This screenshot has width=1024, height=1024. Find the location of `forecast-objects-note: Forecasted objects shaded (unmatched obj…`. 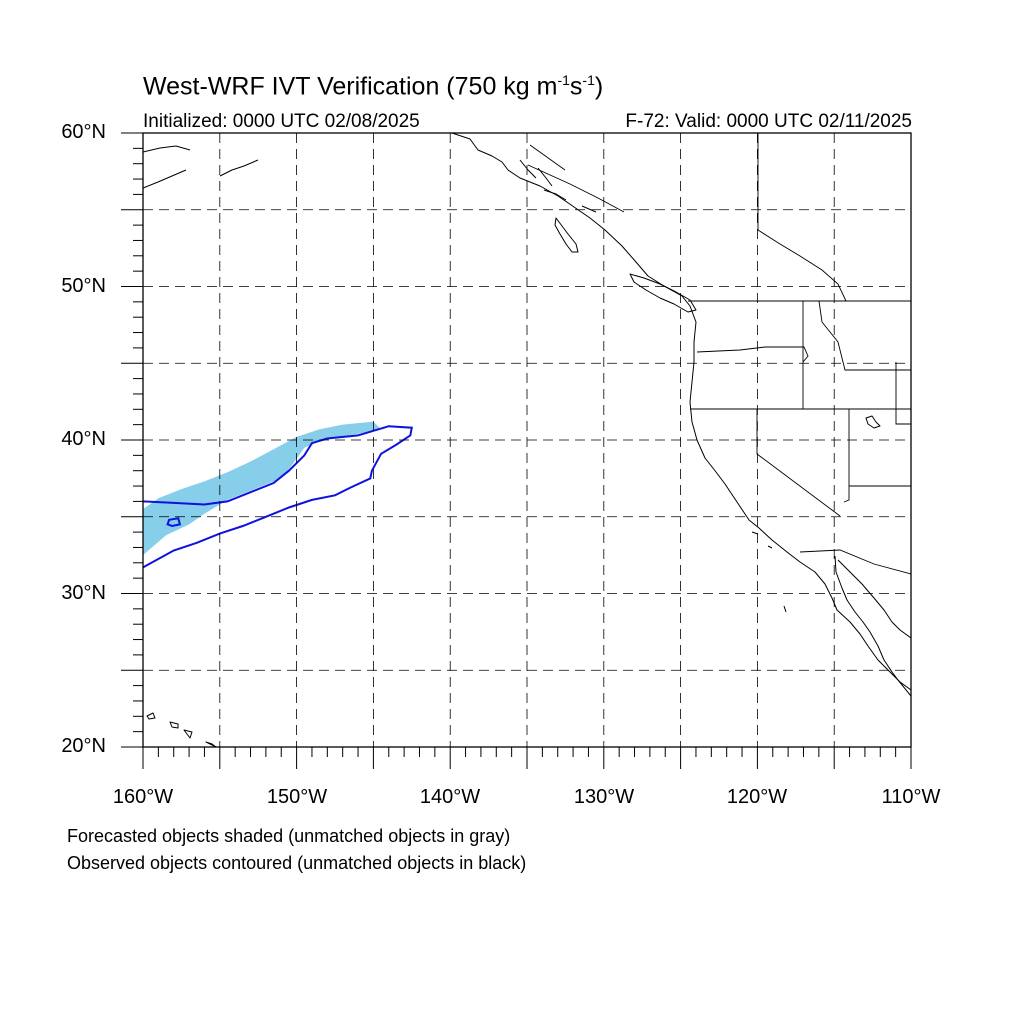

forecast-objects-note: Forecasted objects shaded (unmatched obj… is located at coordinates (289, 836).